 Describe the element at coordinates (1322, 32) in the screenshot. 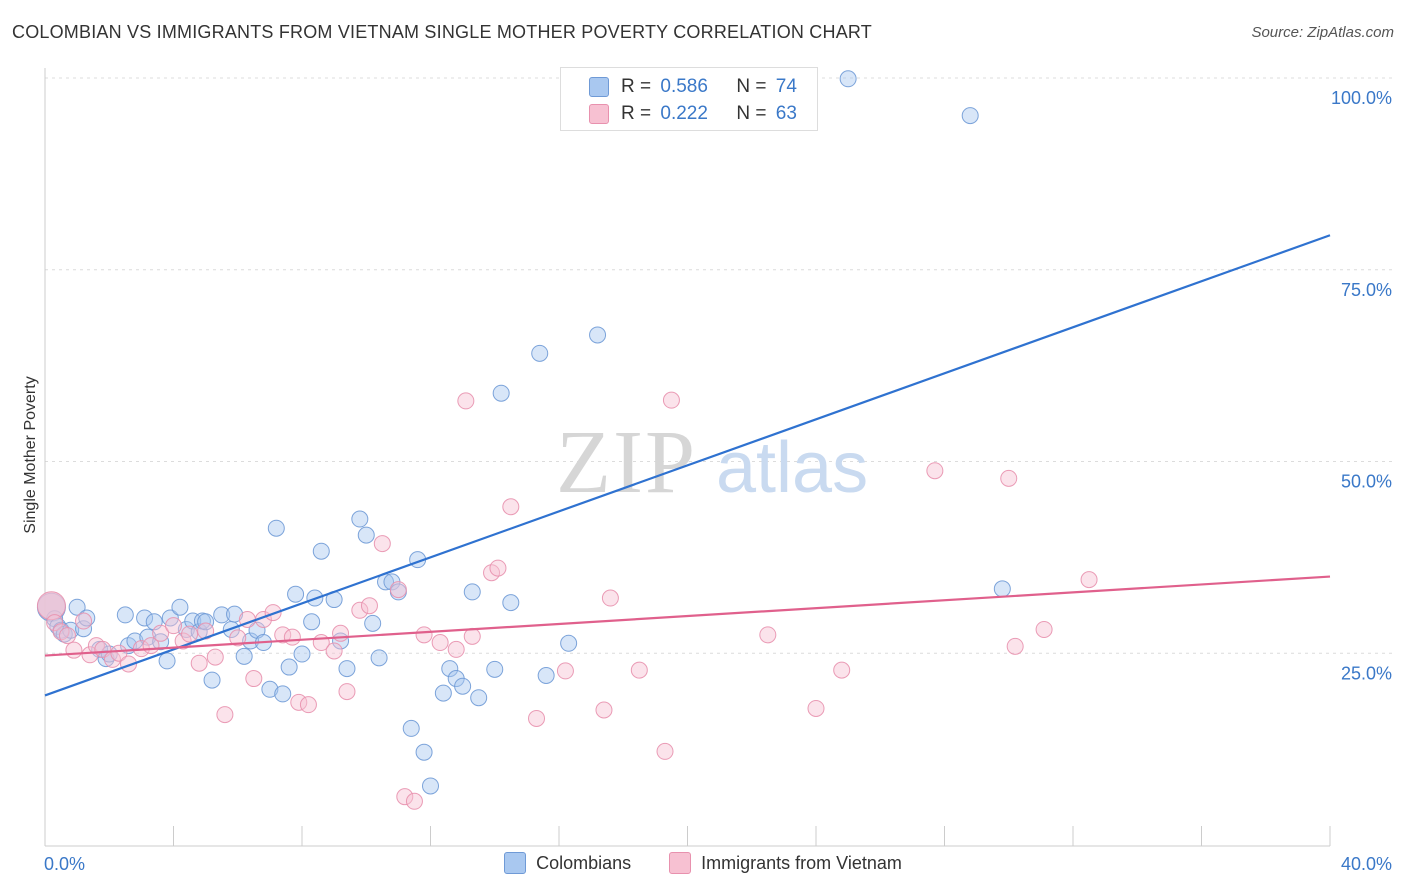

I see `source-label: Source: ZipAtlas.com` at that location.